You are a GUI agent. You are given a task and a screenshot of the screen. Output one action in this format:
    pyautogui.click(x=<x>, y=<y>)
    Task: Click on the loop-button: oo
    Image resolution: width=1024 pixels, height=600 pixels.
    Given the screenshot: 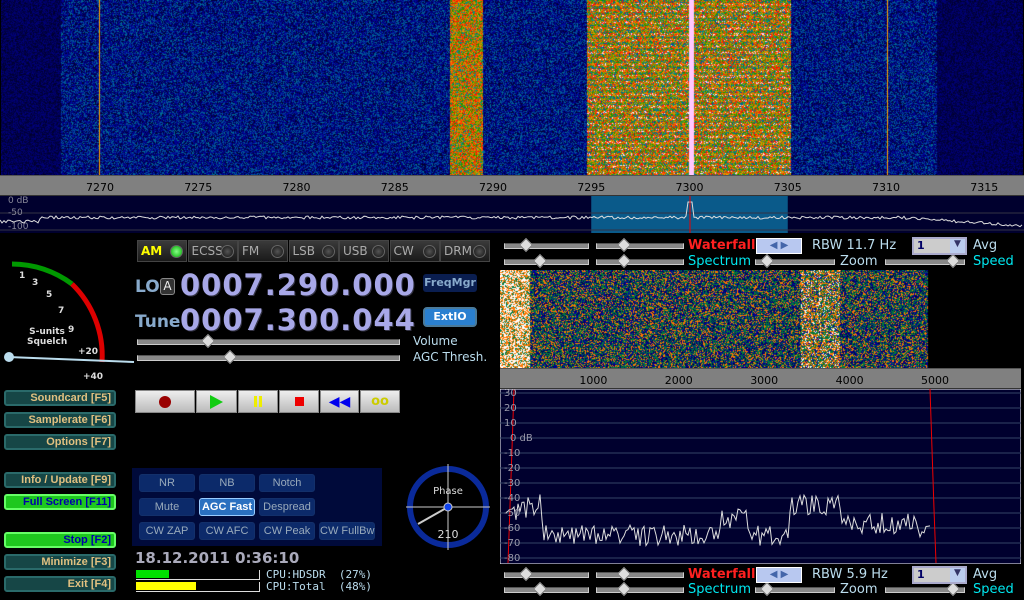 What is the action you would take?
    pyautogui.click(x=380, y=401)
    